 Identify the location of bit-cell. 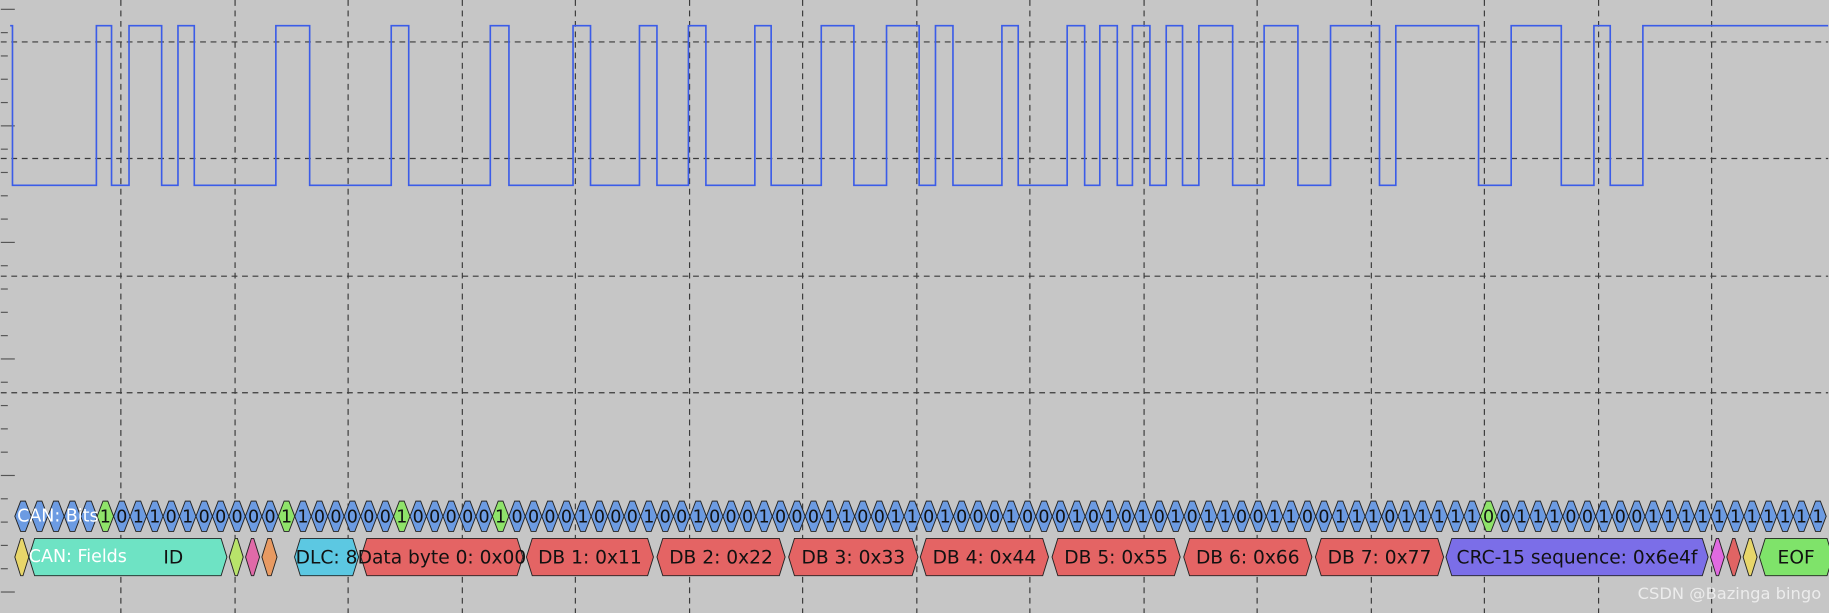
(1818, 516).